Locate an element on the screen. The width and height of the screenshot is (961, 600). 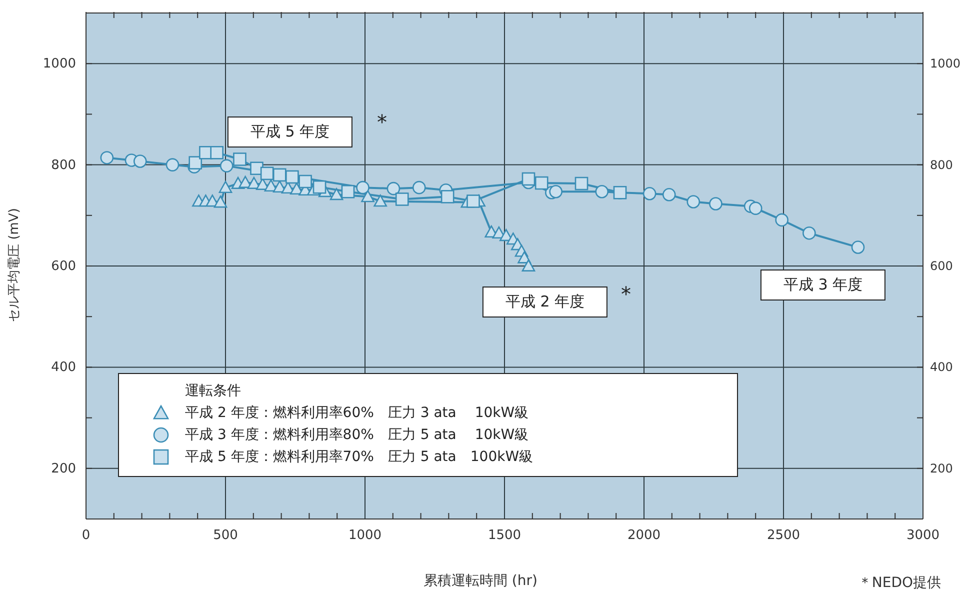
x-tick-label: 500 is located at coordinates (225, 535).